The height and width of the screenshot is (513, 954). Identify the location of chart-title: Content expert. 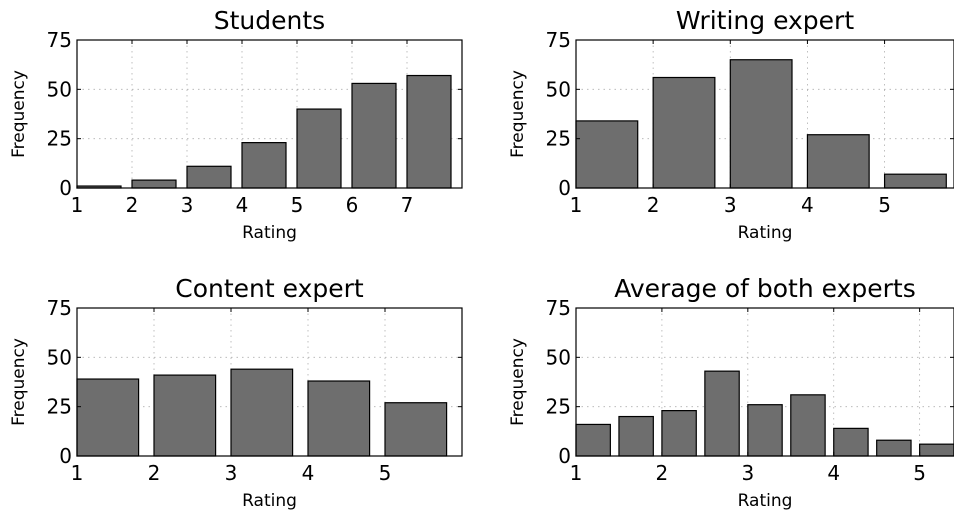
(269, 288).